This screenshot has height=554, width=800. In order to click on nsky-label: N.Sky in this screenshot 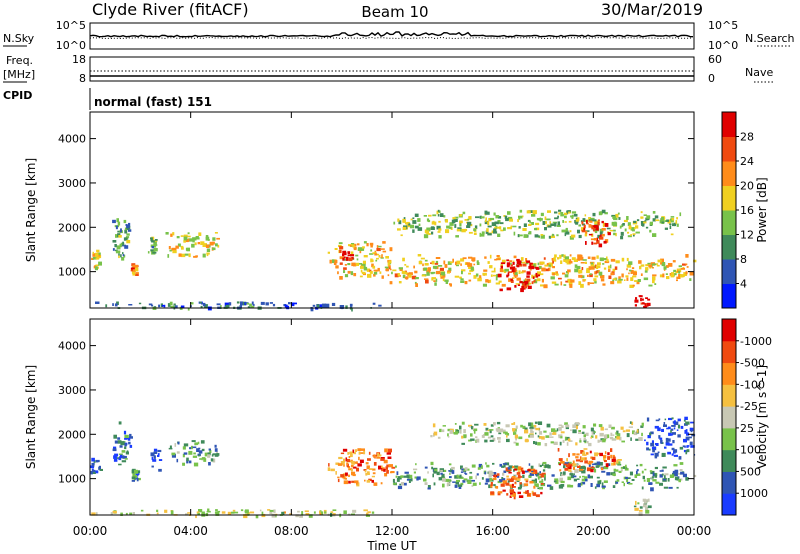, I will do `click(19, 38)`.